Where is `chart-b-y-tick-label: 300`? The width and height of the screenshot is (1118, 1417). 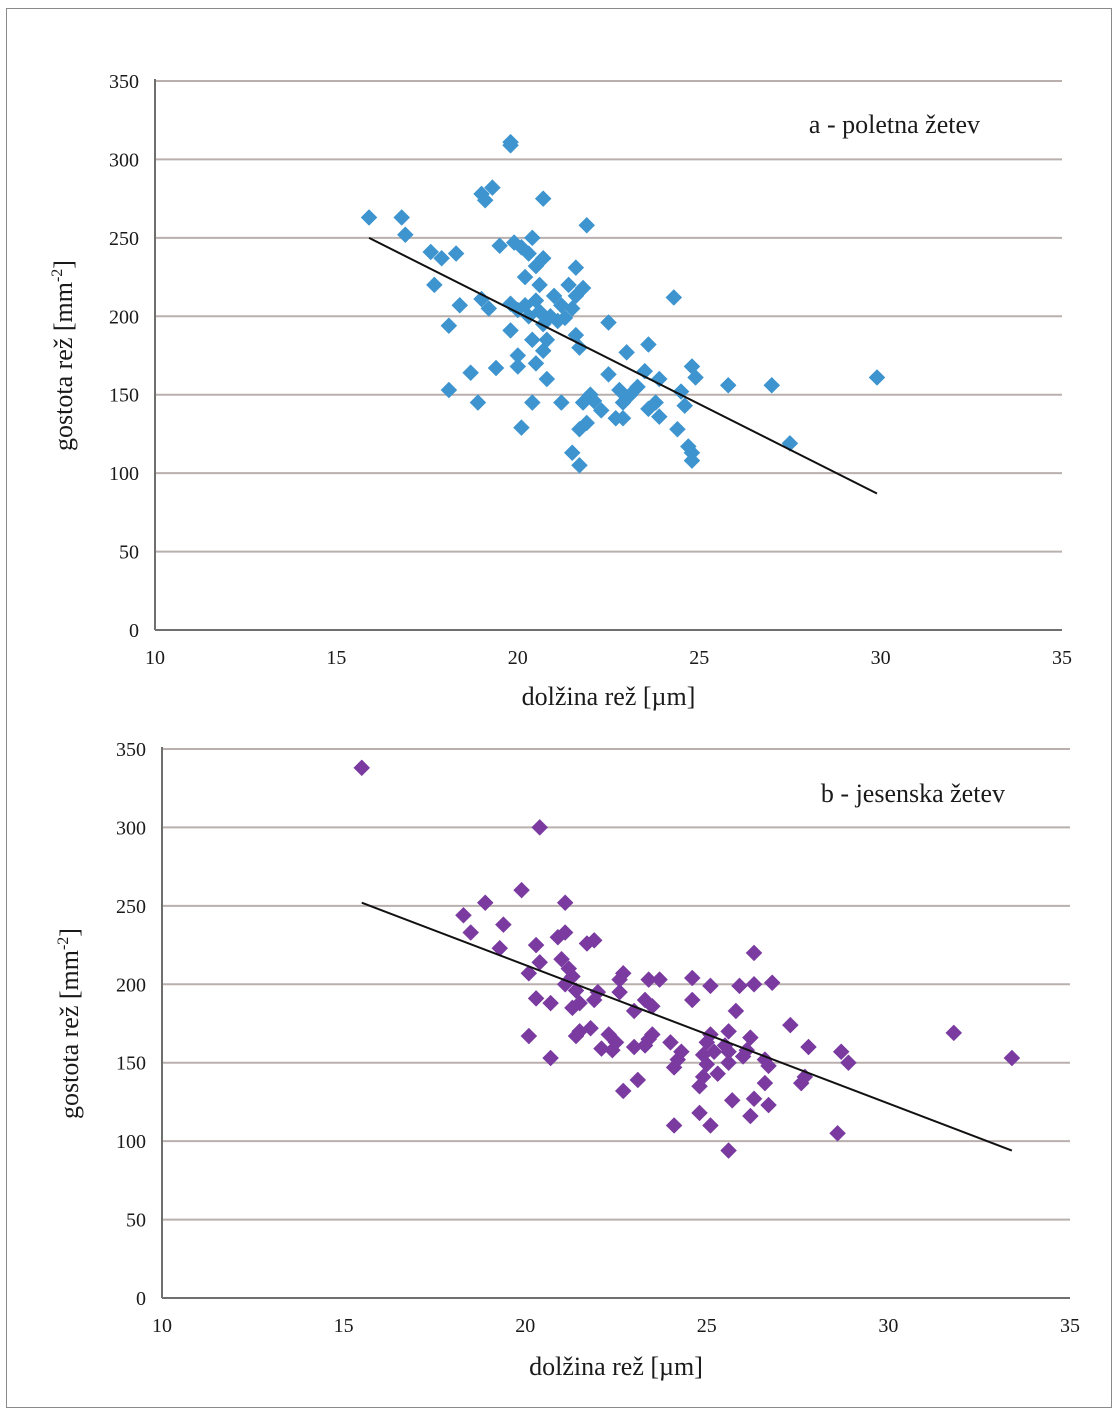
chart-b-y-tick-label: 300 is located at coordinates (131, 828).